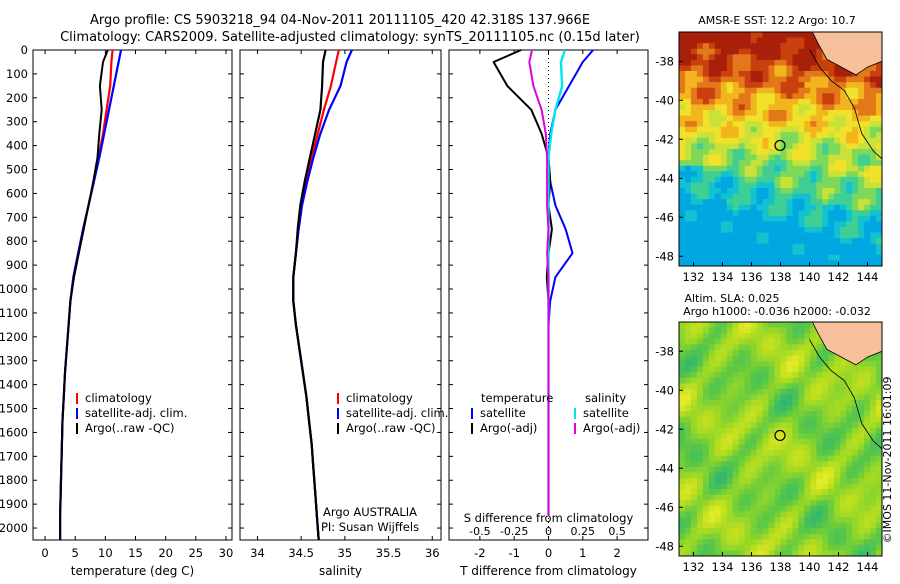 This screenshot has height=584, width=900. Describe the element at coordinates (517, 398) in the screenshot. I see `legend-title-temperature: temperature` at that location.